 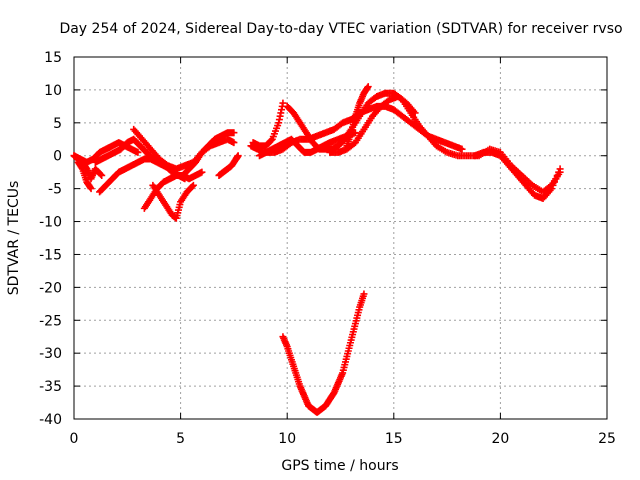 I want to click on y-axis-title: SDTVAR / TECUs, so click(x=14, y=238).